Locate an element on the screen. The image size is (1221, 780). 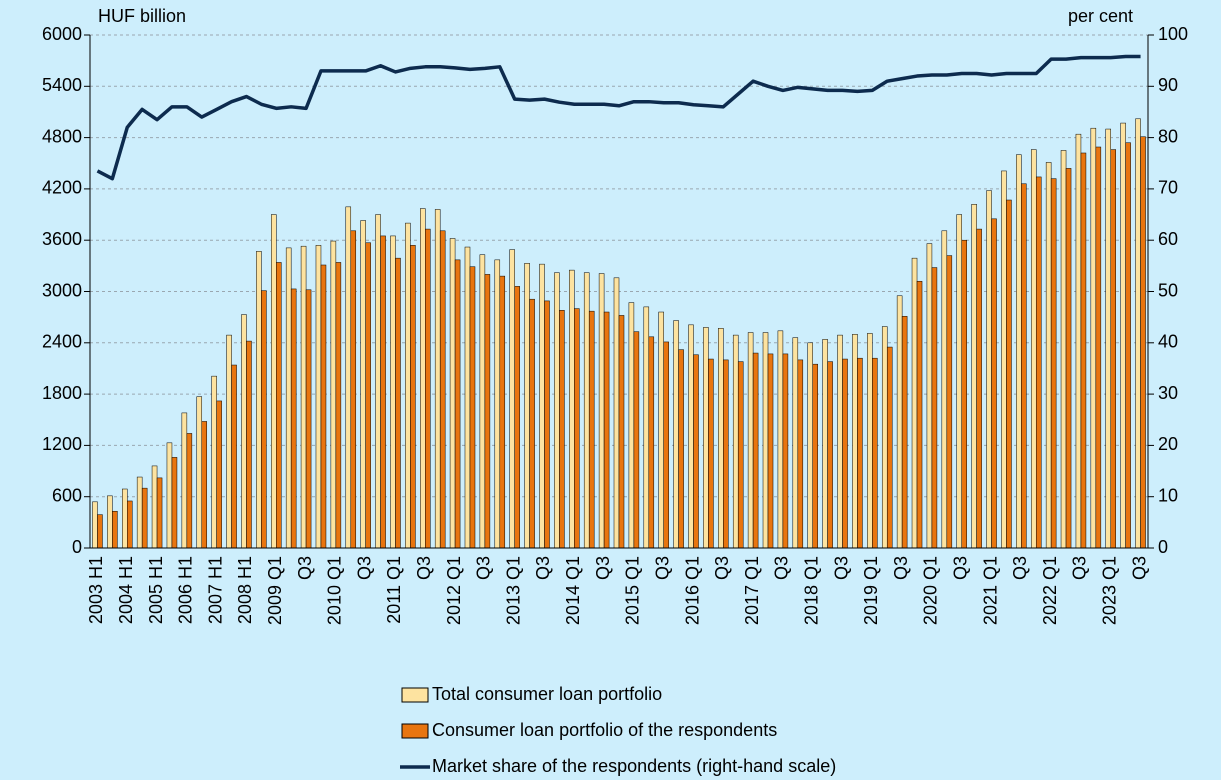
y-tick-label: 5400 is located at coordinates (62, 85).